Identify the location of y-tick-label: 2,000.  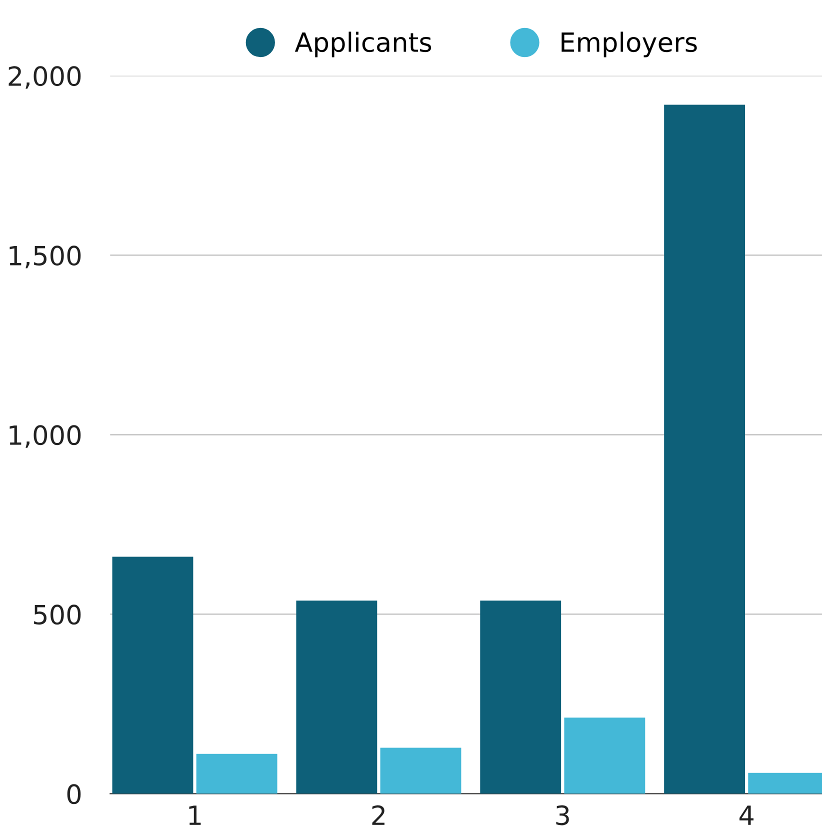
(44, 77).